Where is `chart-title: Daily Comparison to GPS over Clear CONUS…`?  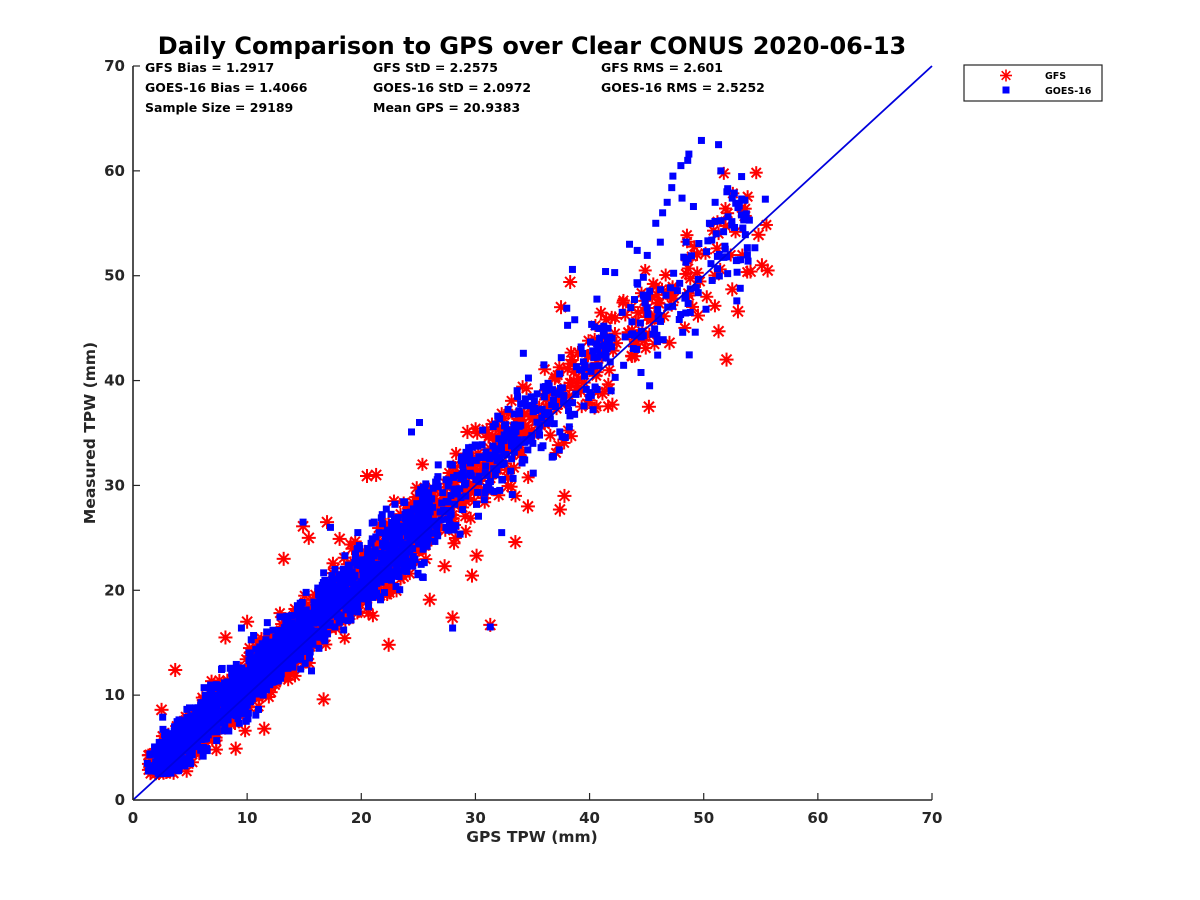
chart-title: Daily Comparison to GPS over Clear CONUS… is located at coordinates (532, 46).